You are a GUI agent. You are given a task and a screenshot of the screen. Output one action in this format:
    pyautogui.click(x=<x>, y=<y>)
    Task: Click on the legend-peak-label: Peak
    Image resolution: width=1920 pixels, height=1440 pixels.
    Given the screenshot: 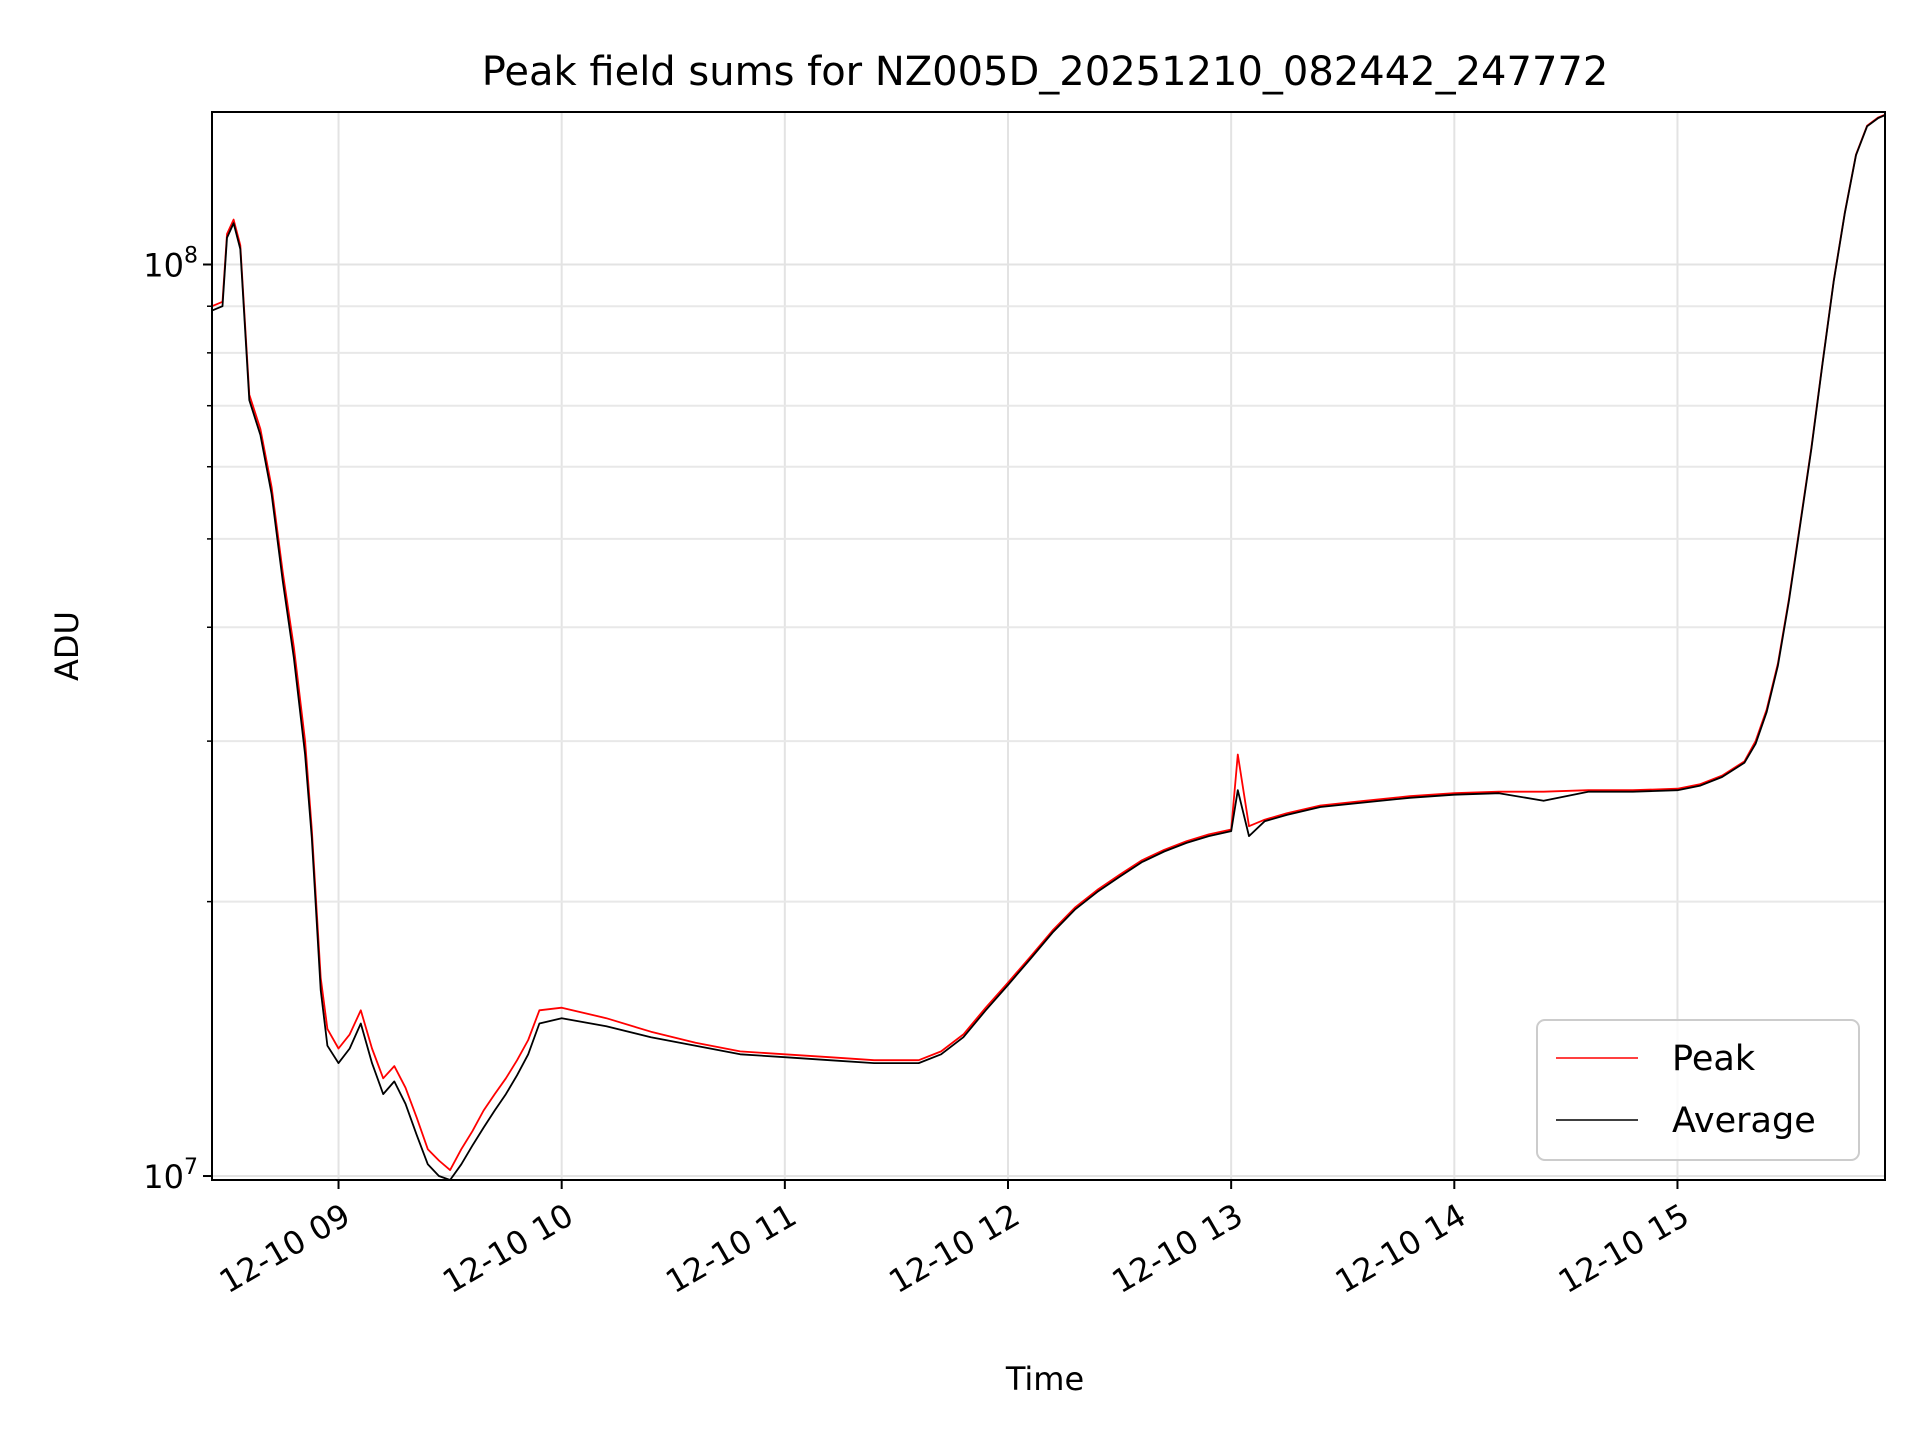 What is the action you would take?
    pyautogui.click(x=1714, y=1059)
    